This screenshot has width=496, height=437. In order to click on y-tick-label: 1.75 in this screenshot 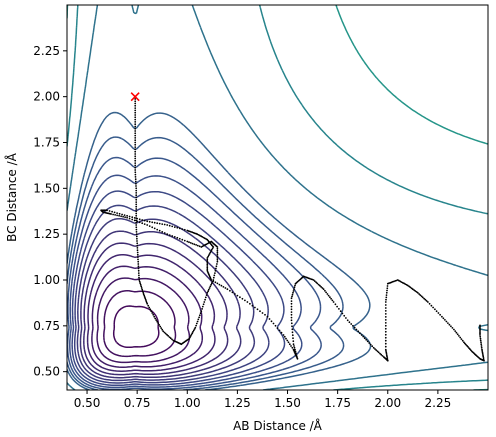, I will do `click(46, 143)`.